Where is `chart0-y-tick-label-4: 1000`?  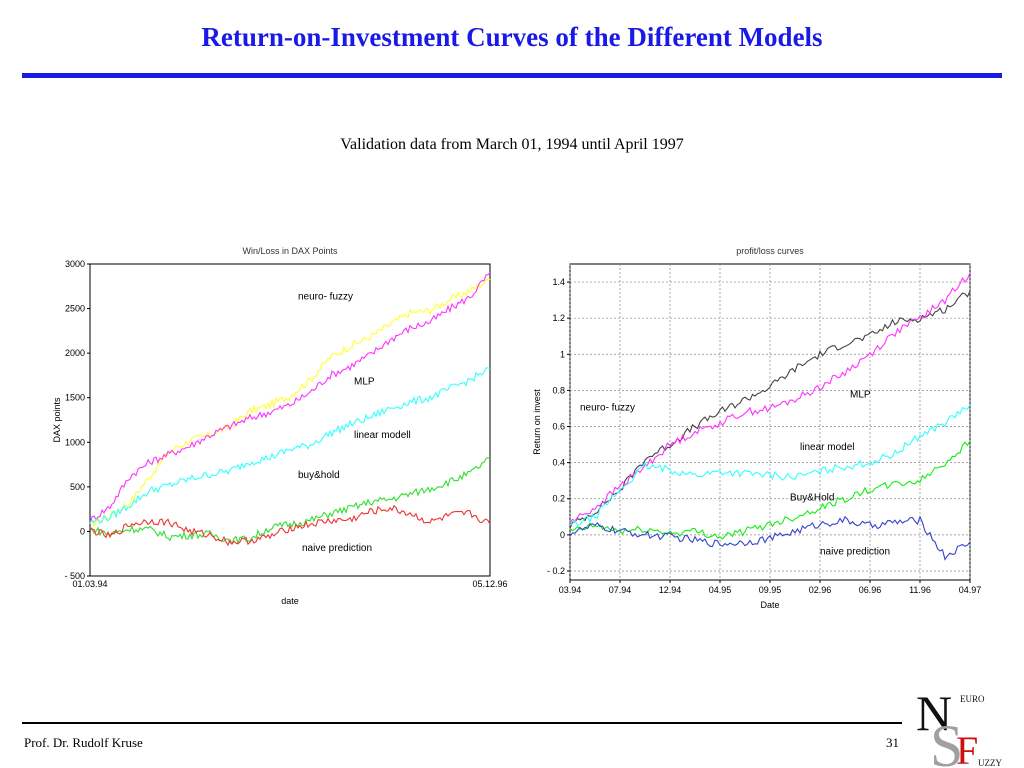
chart0-y-tick-label-4: 1000 is located at coordinates (75, 442).